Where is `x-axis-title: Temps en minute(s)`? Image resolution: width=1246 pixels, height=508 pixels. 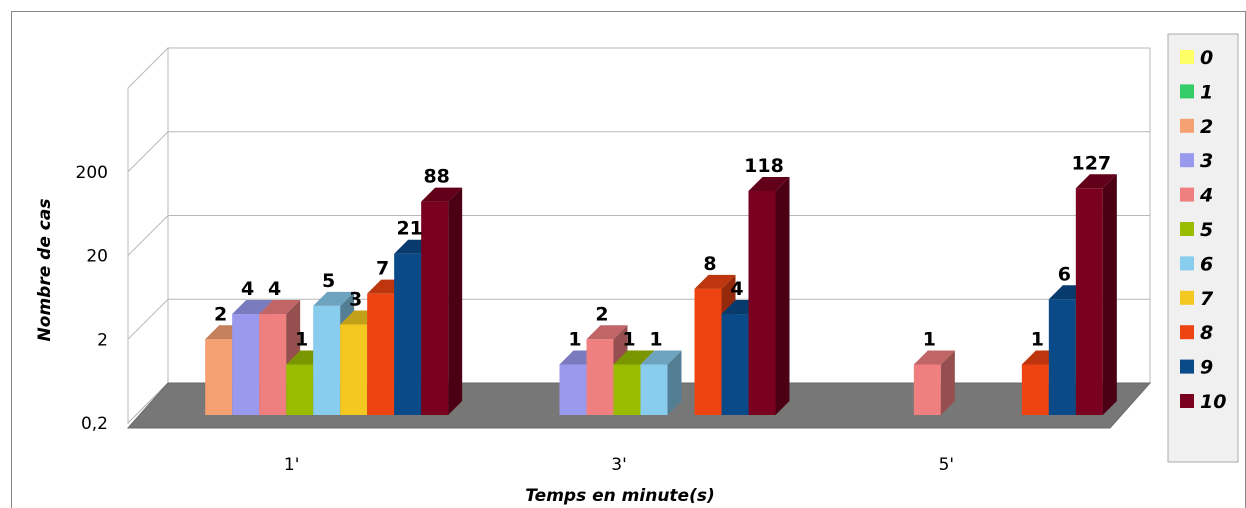 x-axis-title: Temps en minute(s) is located at coordinates (619, 496).